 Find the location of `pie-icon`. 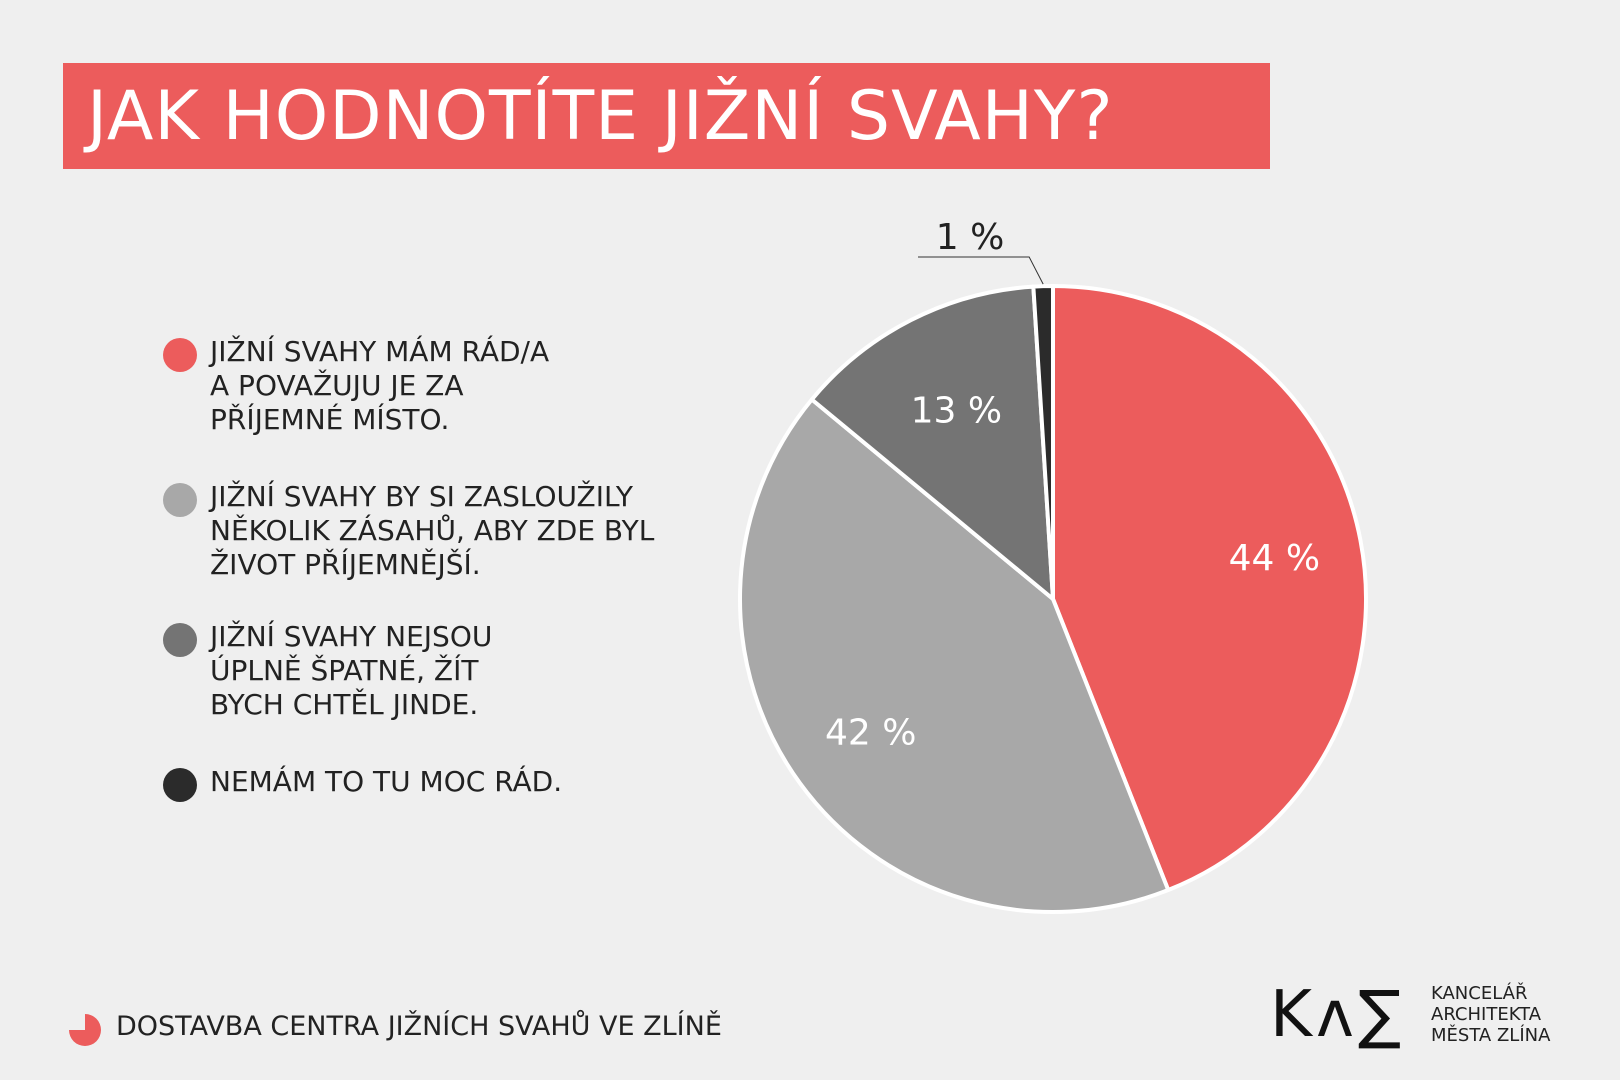

pie-icon is located at coordinates (85, 1030).